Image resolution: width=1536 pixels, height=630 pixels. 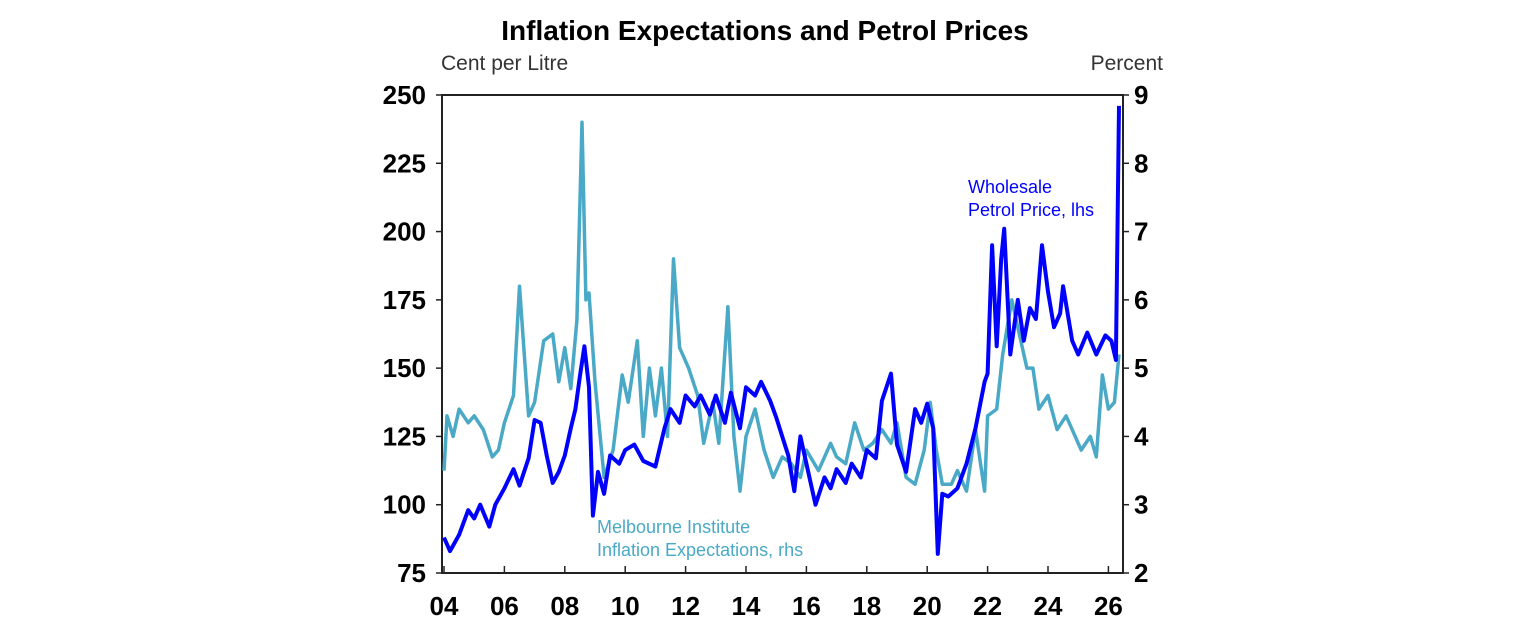 I want to click on left-tick-label: 175, so click(x=404, y=300).